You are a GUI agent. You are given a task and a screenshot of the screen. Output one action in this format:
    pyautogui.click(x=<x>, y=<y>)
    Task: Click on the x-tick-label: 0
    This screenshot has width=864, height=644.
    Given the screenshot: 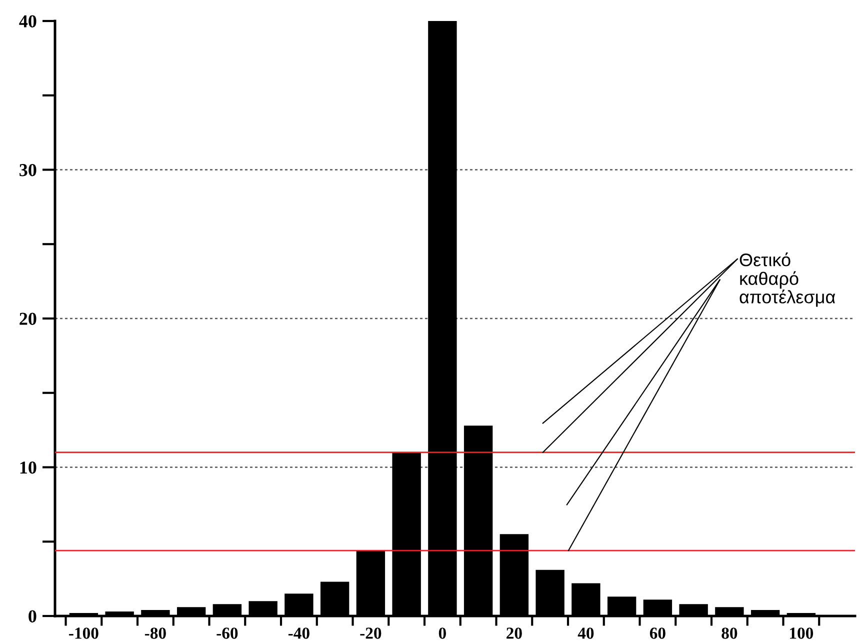 What is the action you would take?
    pyautogui.click(x=442, y=633)
    